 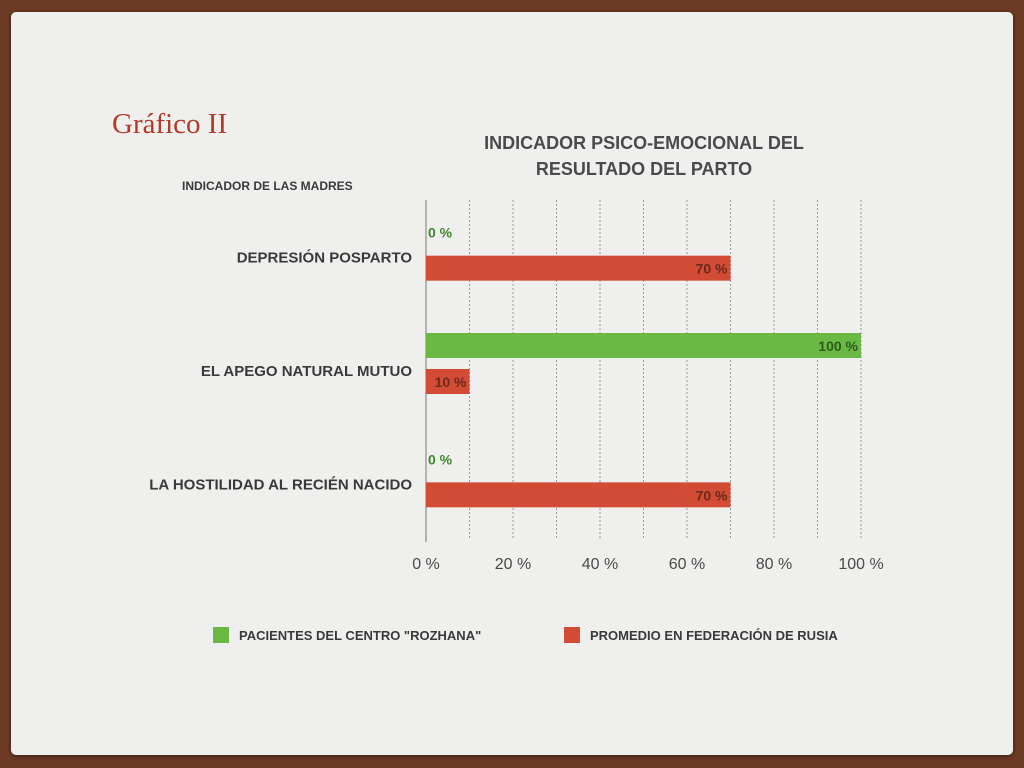 What do you see at coordinates (860, 564) in the screenshot?
I see `x-tick-label: 100 %` at bounding box center [860, 564].